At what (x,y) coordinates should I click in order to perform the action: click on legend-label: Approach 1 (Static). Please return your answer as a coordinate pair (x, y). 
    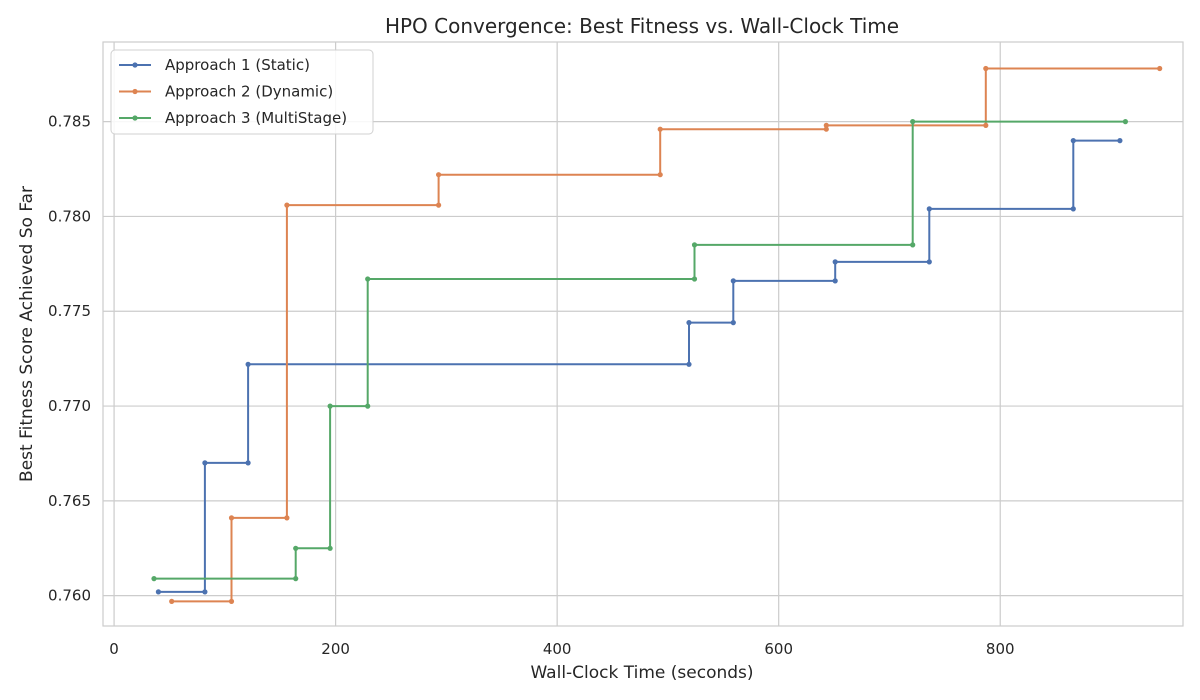
    Looking at the image, I should click on (237, 65).